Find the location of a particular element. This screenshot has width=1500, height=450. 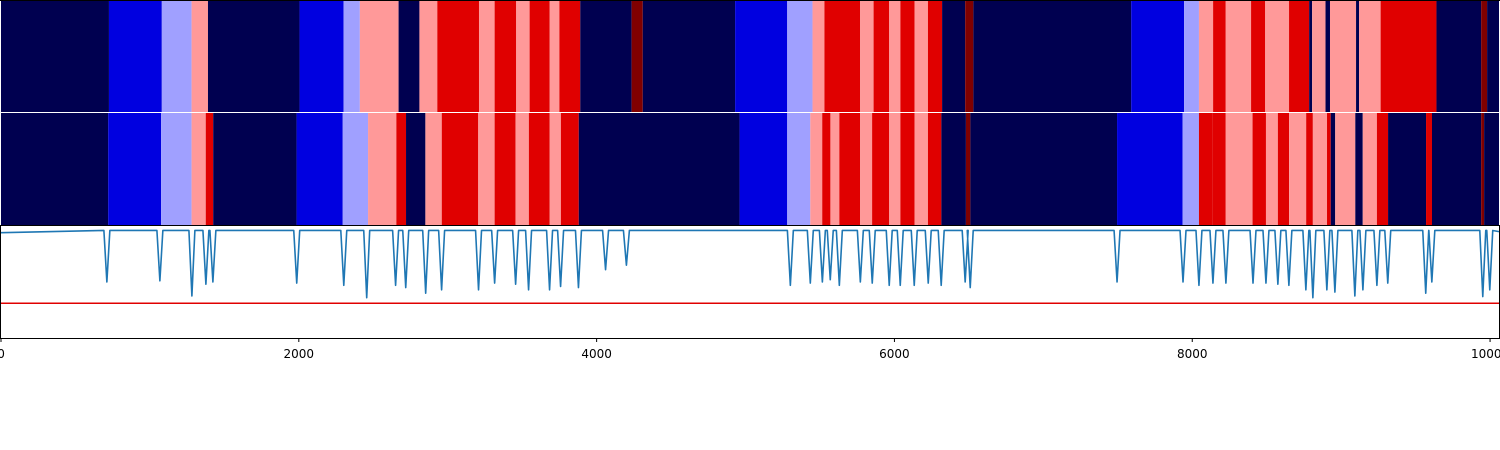

top-border is located at coordinates (750, 0).